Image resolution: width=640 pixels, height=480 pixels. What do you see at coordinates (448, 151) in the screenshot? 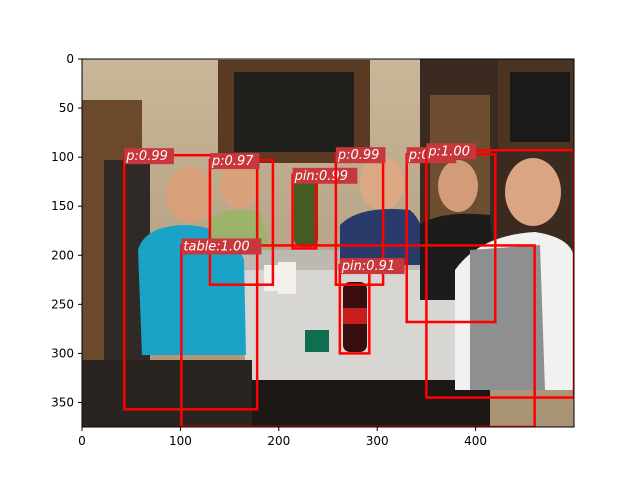
I see `detection-label: p:1.00` at bounding box center [448, 151].